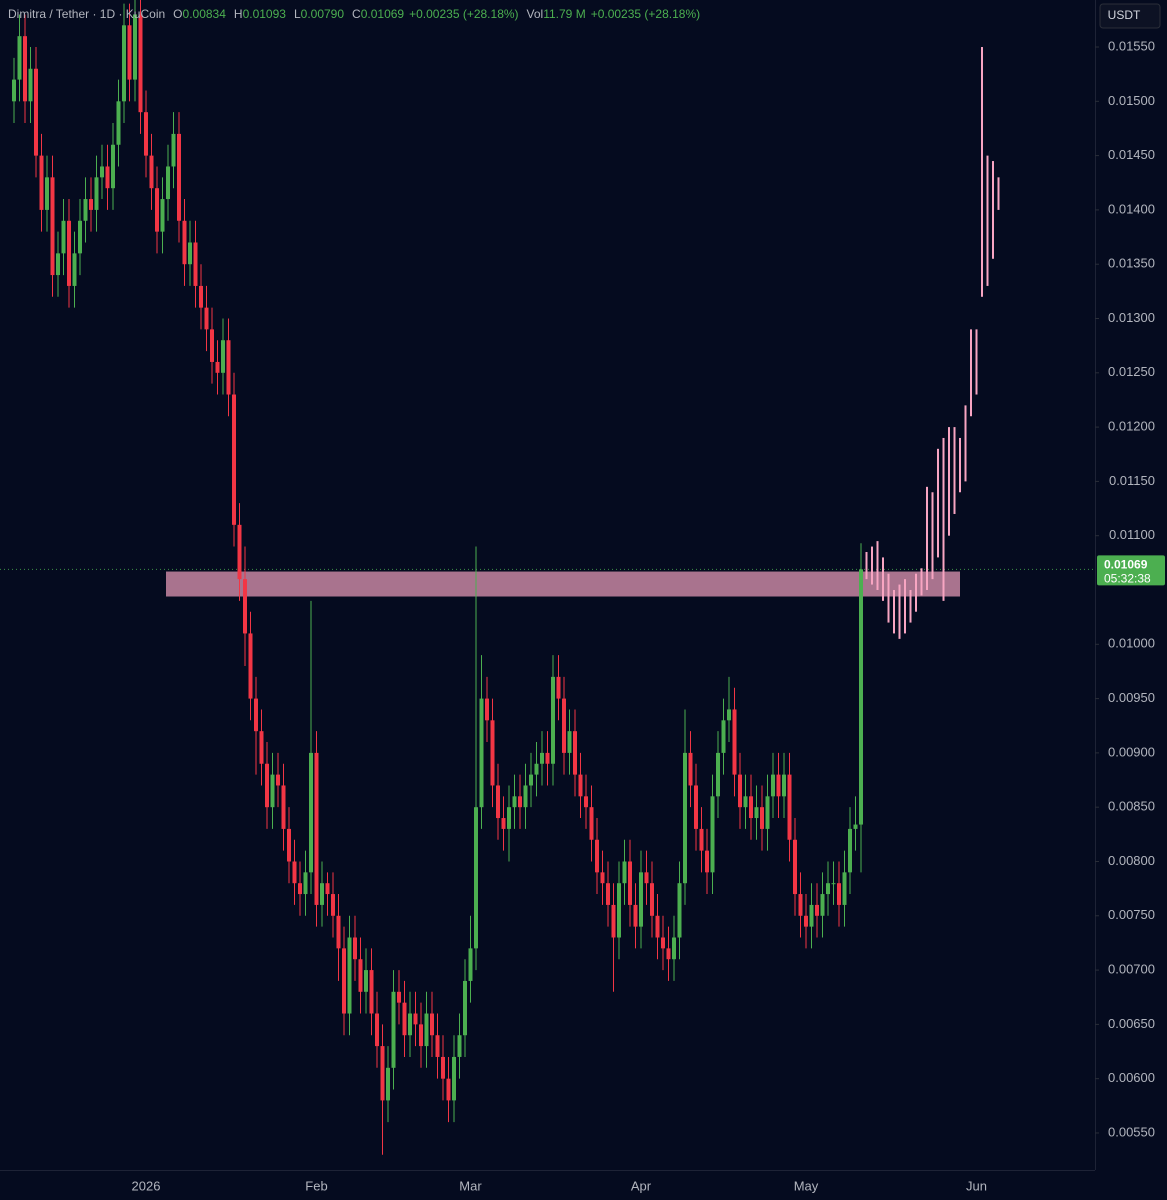  I want to click on y-tick-label: 0.00950, so click(1131, 697).